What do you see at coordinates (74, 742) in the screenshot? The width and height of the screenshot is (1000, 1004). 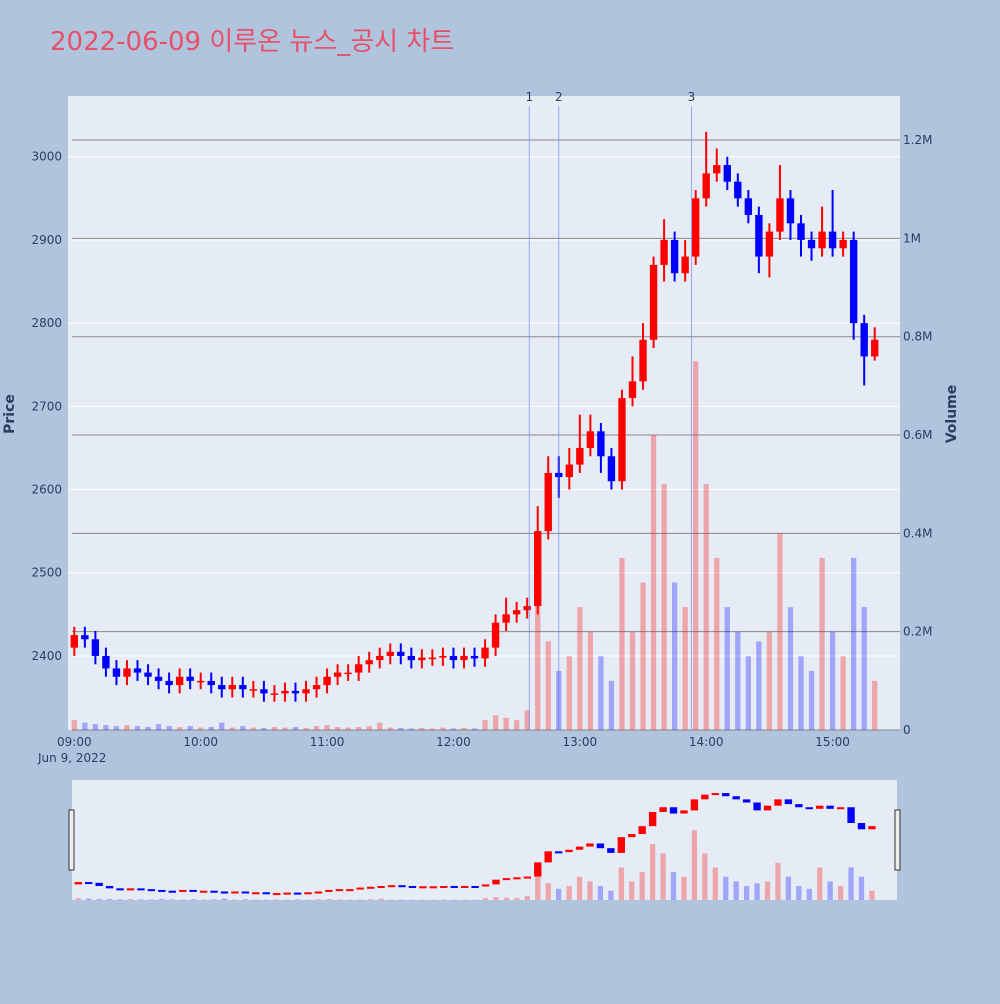 I see `x-tick-label: 09:00` at bounding box center [74, 742].